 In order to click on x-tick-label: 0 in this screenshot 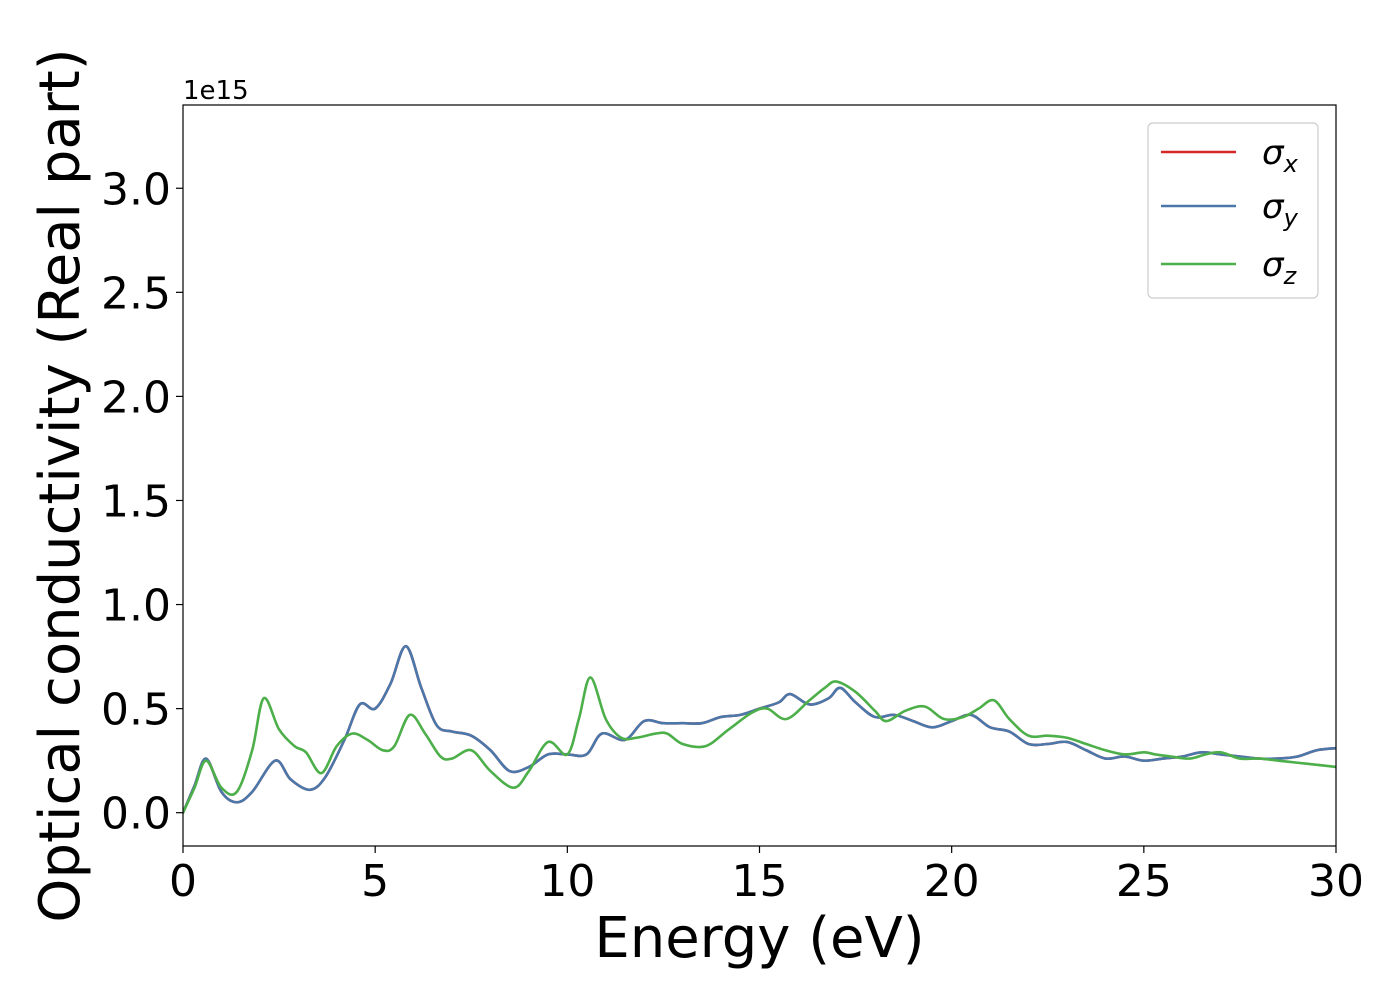, I will do `click(183, 881)`.